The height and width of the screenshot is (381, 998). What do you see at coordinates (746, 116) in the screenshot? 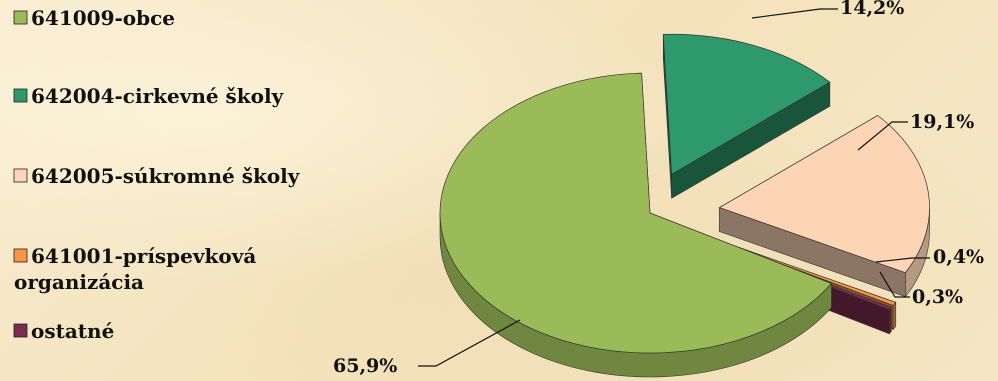
I see `pie-slice-642004-cirkevne-skoly` at bounding box center [746, 116].